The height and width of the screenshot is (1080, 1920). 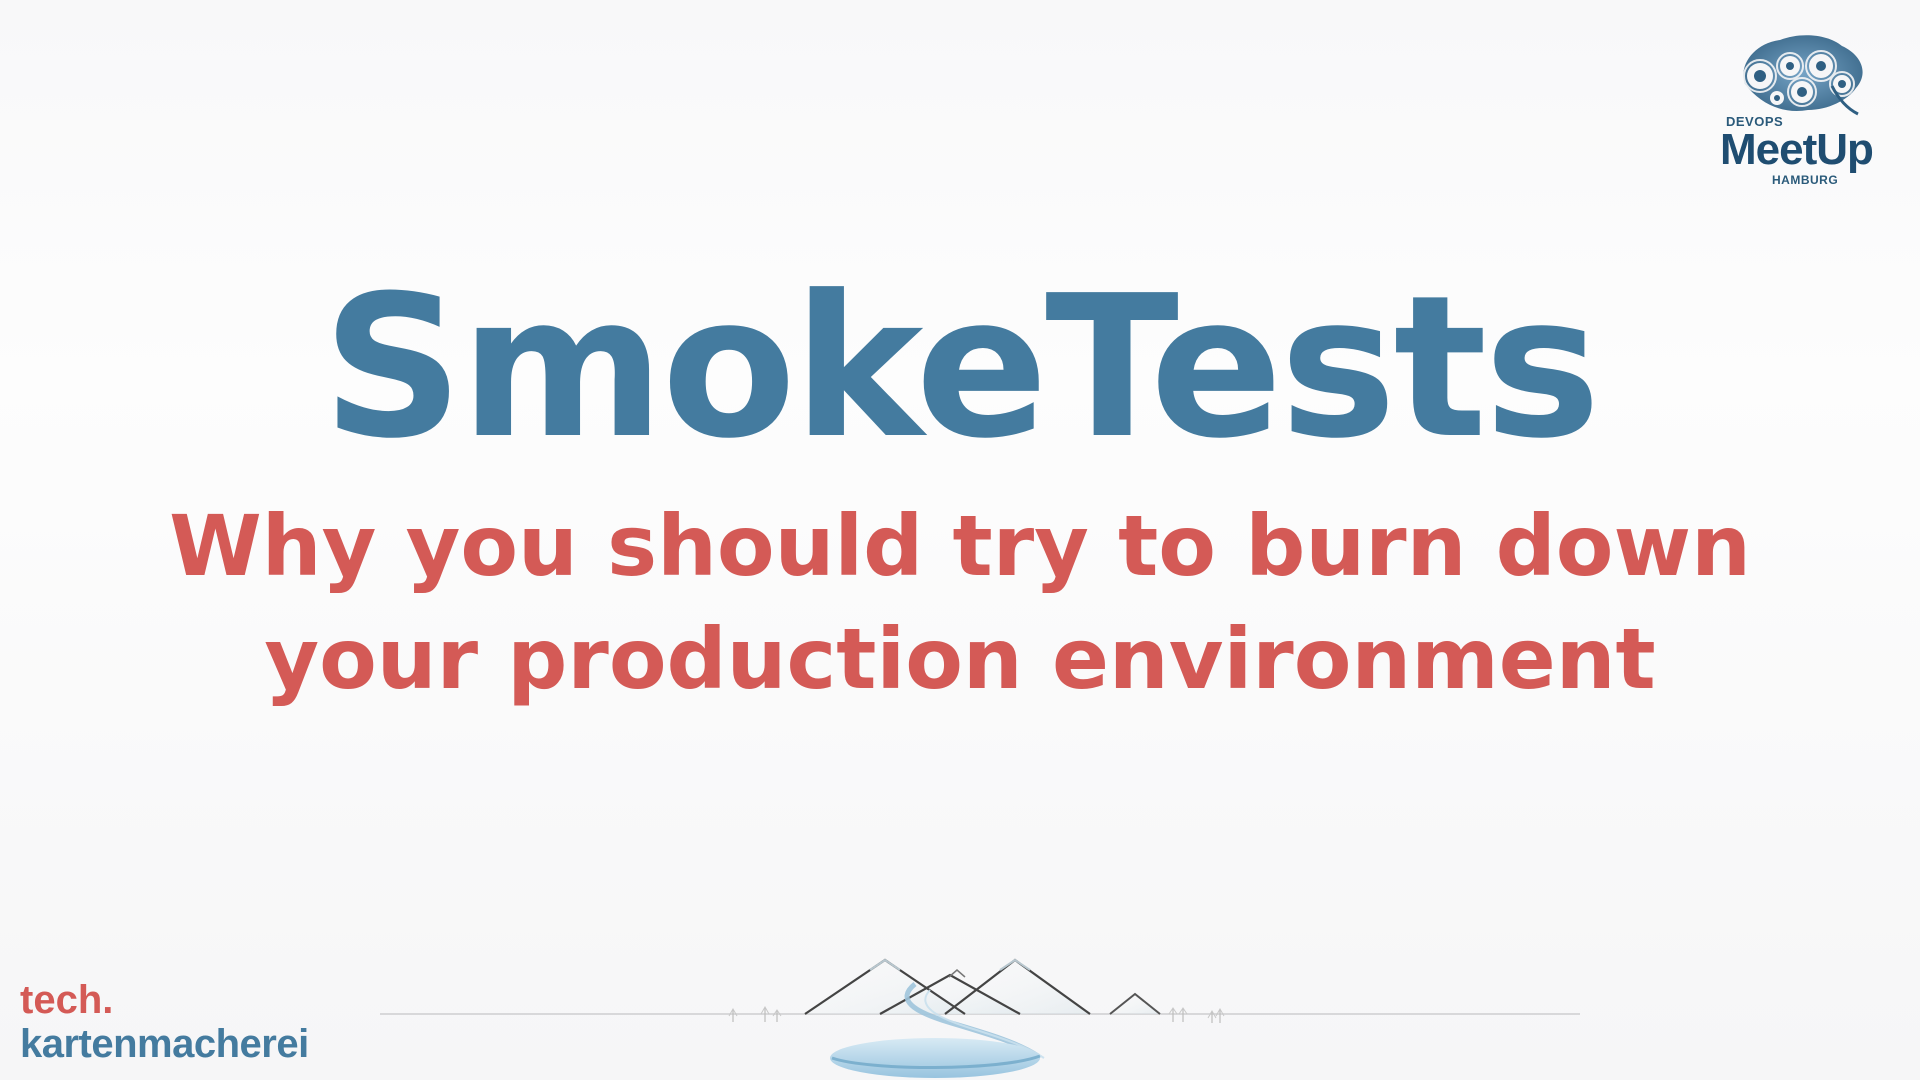 What do you see at coordinates (1803, 75) in the screenshot?
I see `gears-brain-icon` at bounding box center [1803, 75].